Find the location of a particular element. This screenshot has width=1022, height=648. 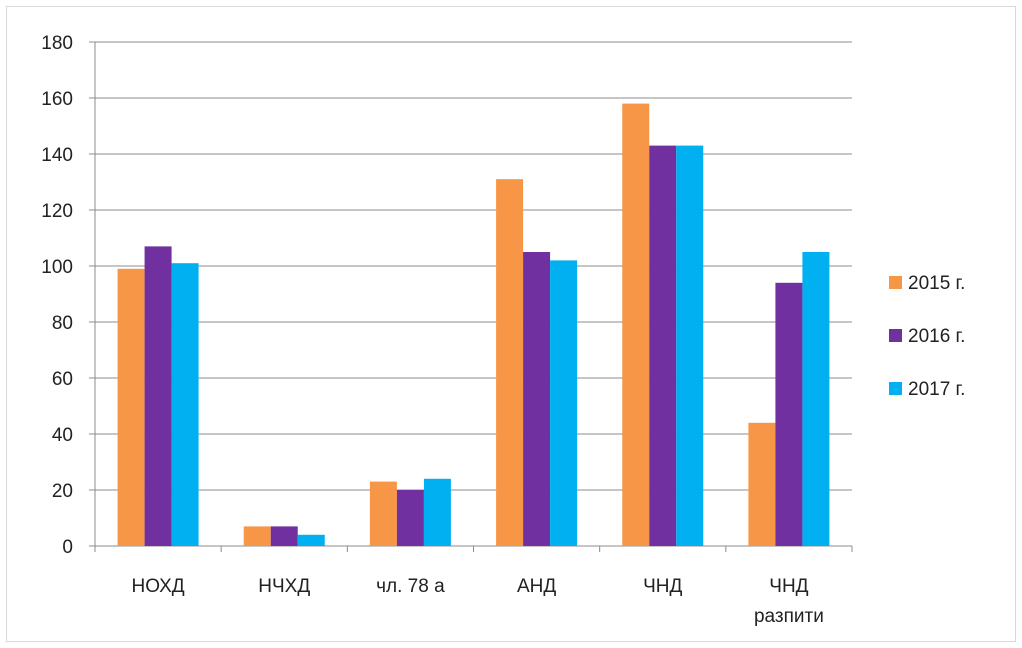

legend-label: 2017 г. is located at coordinates (936, 389).